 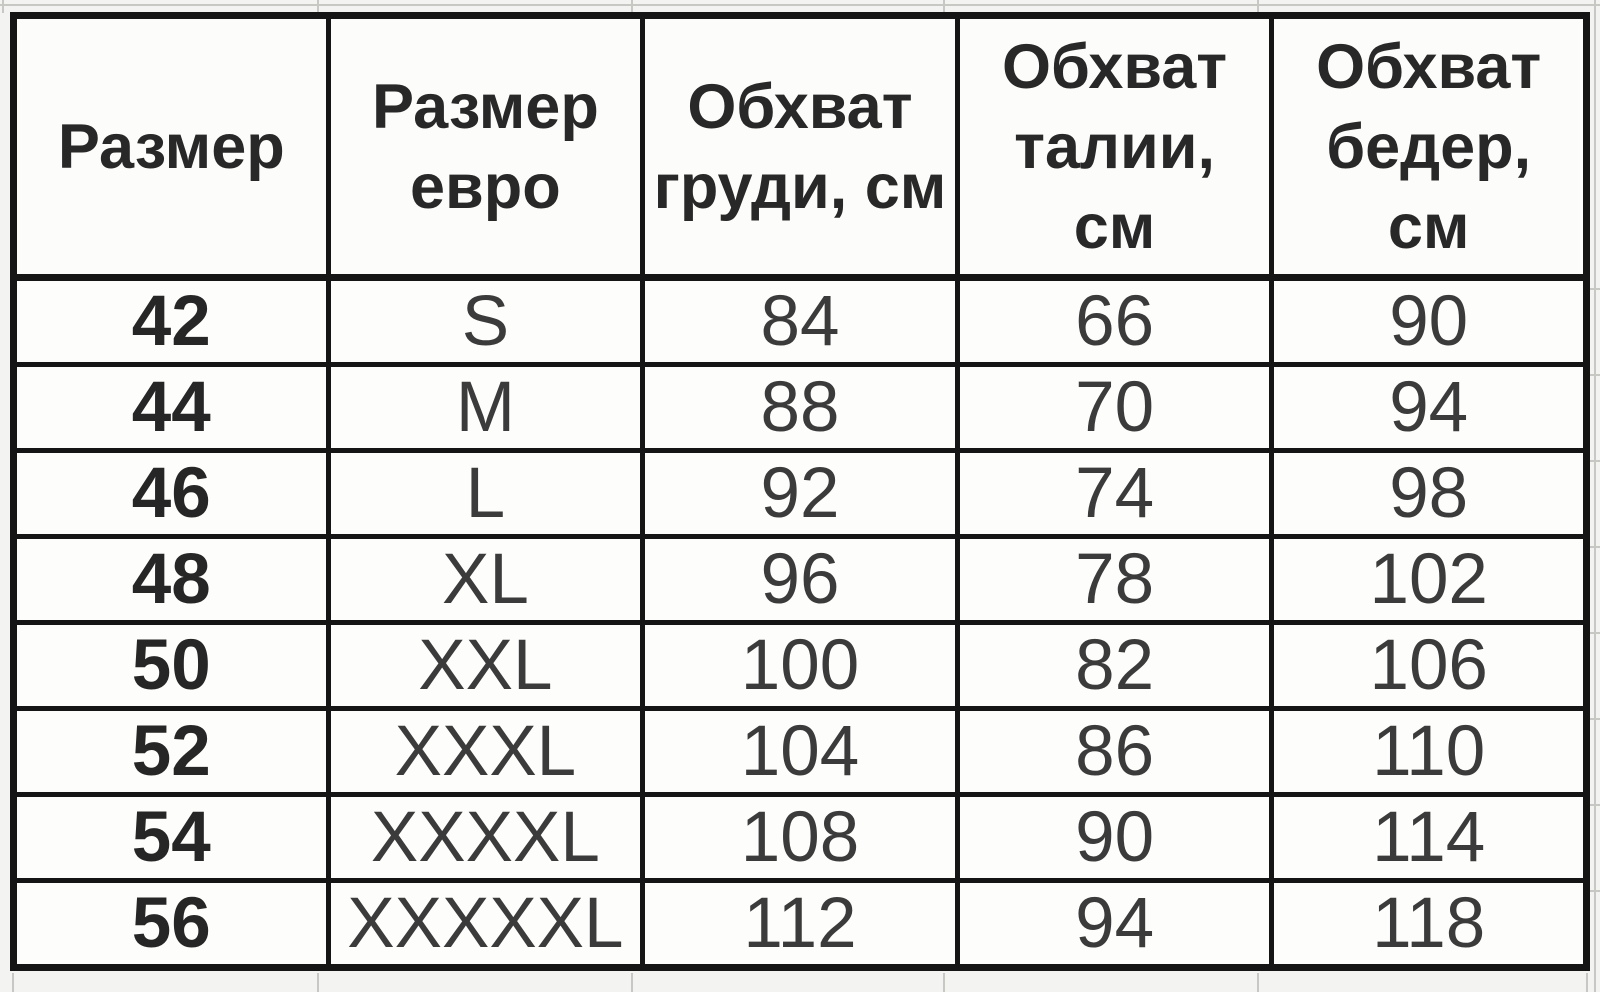 What do you see at coordinates (485, 924) in the screenshot?
I see `table-cell: XXXXXL` at bounding box center [485, 924].